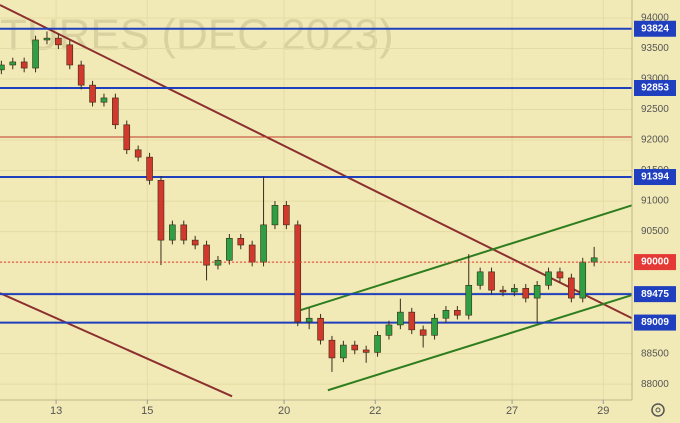 This screenshot has height=423, width=680. I want to click on level-label: 93824, so click(655, 28).